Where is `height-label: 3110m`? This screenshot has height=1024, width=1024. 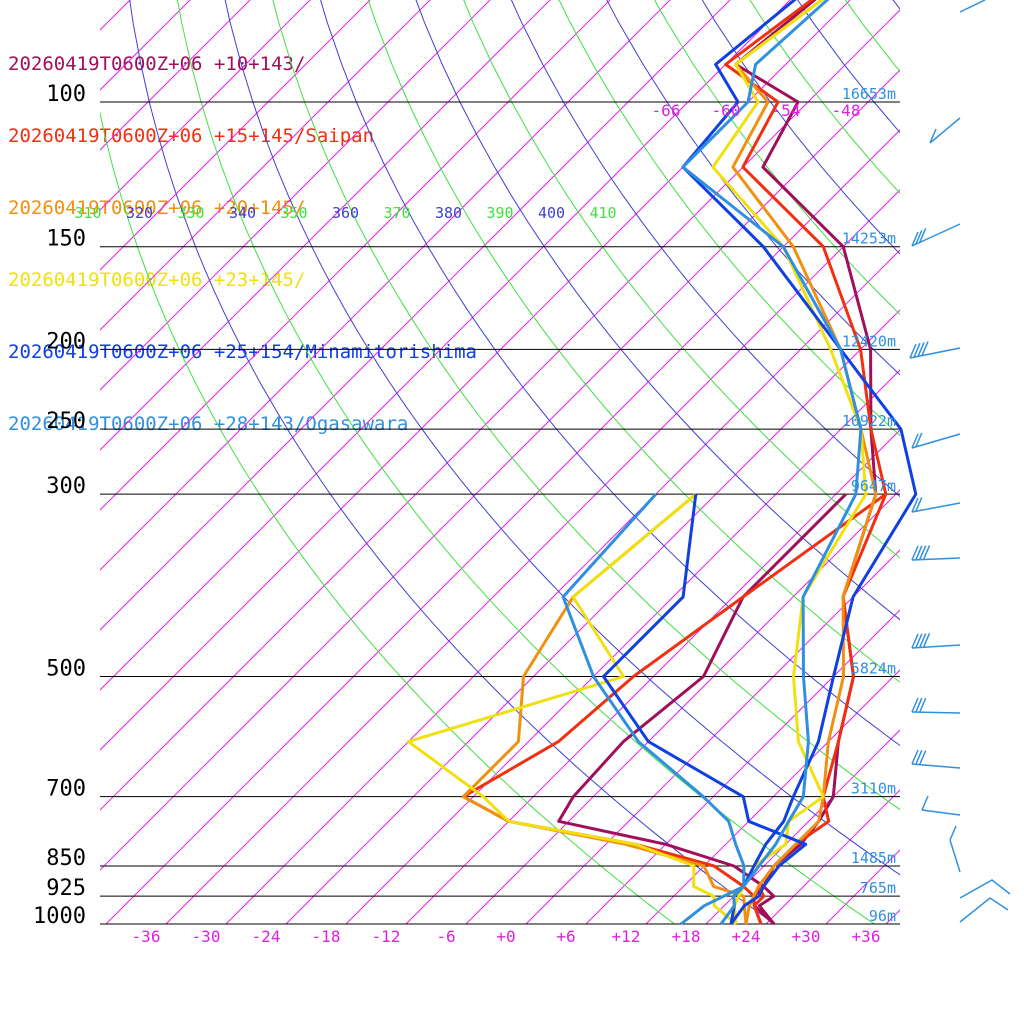 height-label: 3110m is located at coordinates (873, 789).